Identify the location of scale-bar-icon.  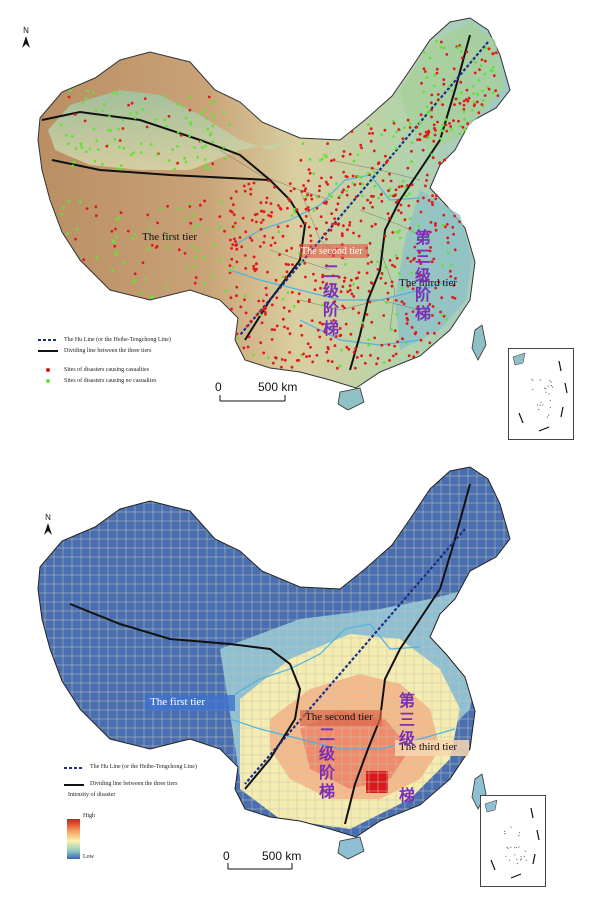
(260, 866).